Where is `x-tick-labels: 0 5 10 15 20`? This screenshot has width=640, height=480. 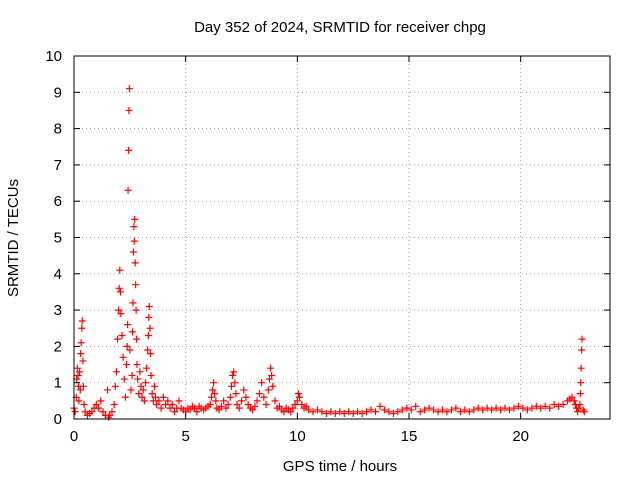 x-tick-labels: 0 5 10 15 20 is located at coordinates (299, 436).